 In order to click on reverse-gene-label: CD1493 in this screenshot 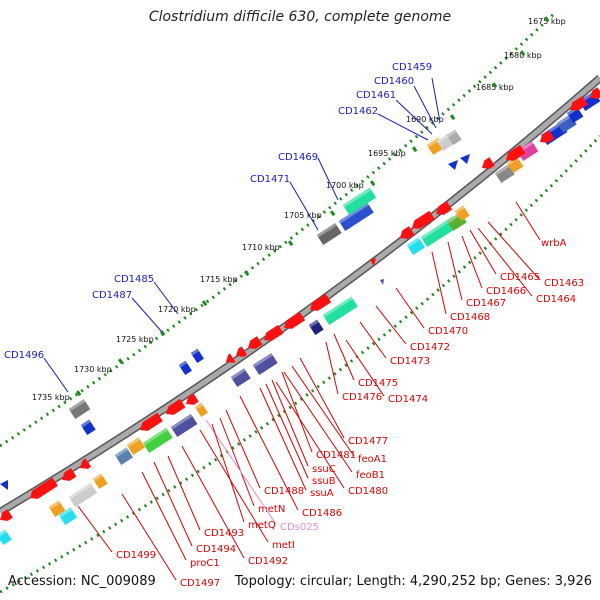, I will do `click(224, 533)`.